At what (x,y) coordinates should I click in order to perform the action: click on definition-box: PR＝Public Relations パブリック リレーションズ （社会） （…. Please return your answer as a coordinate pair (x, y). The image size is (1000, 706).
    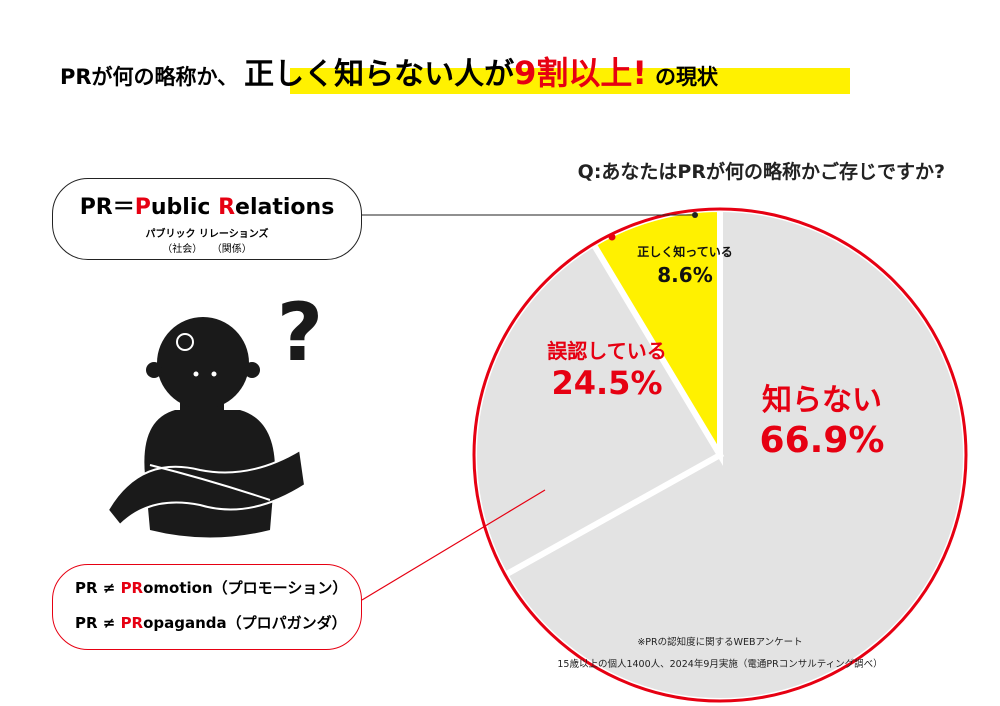
    Looking at the image, I should click on (207, 219).